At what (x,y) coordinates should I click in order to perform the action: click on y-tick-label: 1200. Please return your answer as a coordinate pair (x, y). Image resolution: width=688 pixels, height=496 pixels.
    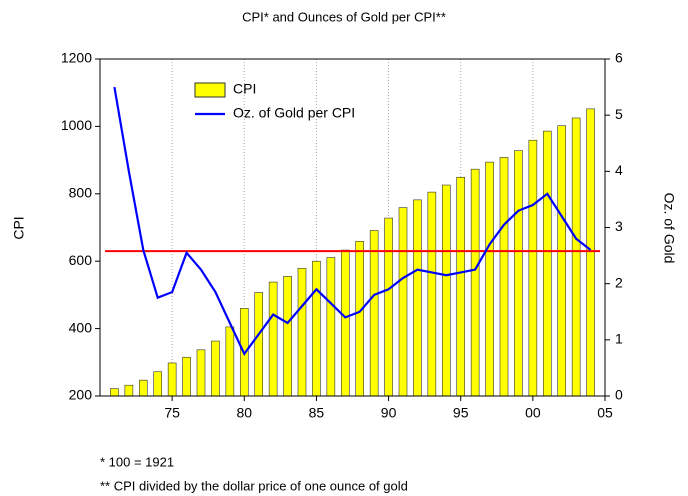
    Looking at the image, I should click on (76, 58).